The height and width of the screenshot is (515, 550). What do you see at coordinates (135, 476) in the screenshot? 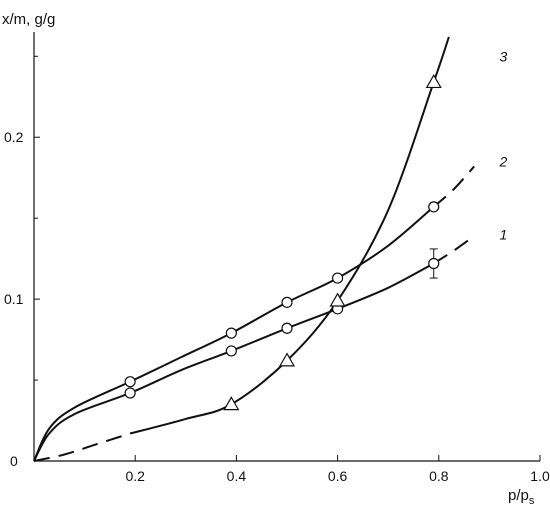
I see `x-tick-label: 0.2` at bounding box center [135, 476].